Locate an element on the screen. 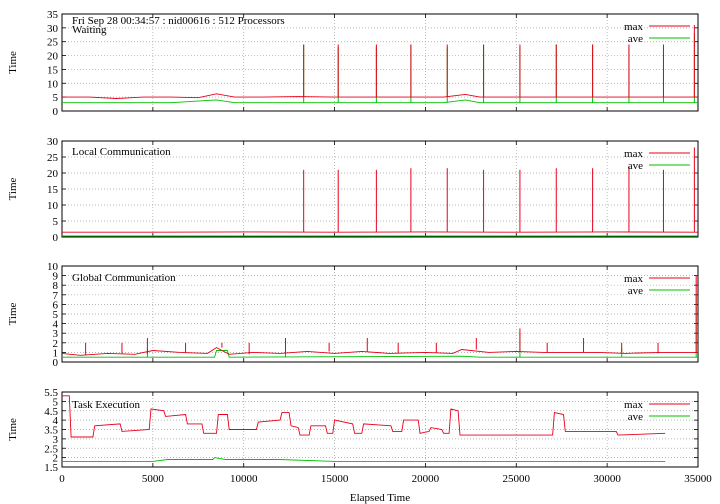 This screenshot has height=504, width=720. x-tick-label: 35000 is located at coordinates (698, 479).